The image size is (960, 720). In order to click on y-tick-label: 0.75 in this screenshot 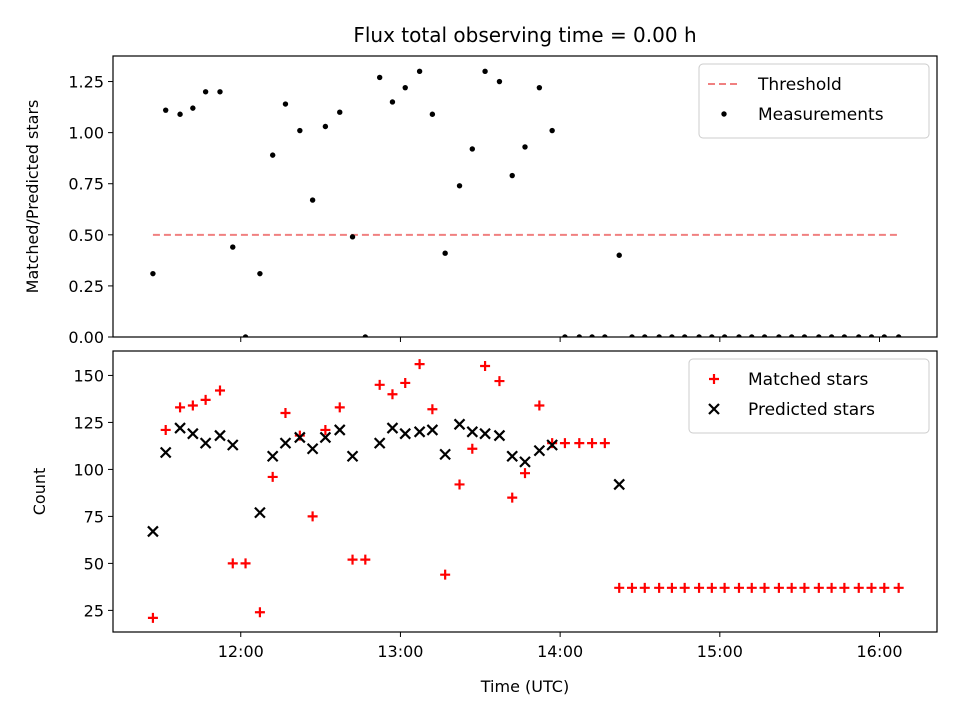, I will do `click(86, 184)`.